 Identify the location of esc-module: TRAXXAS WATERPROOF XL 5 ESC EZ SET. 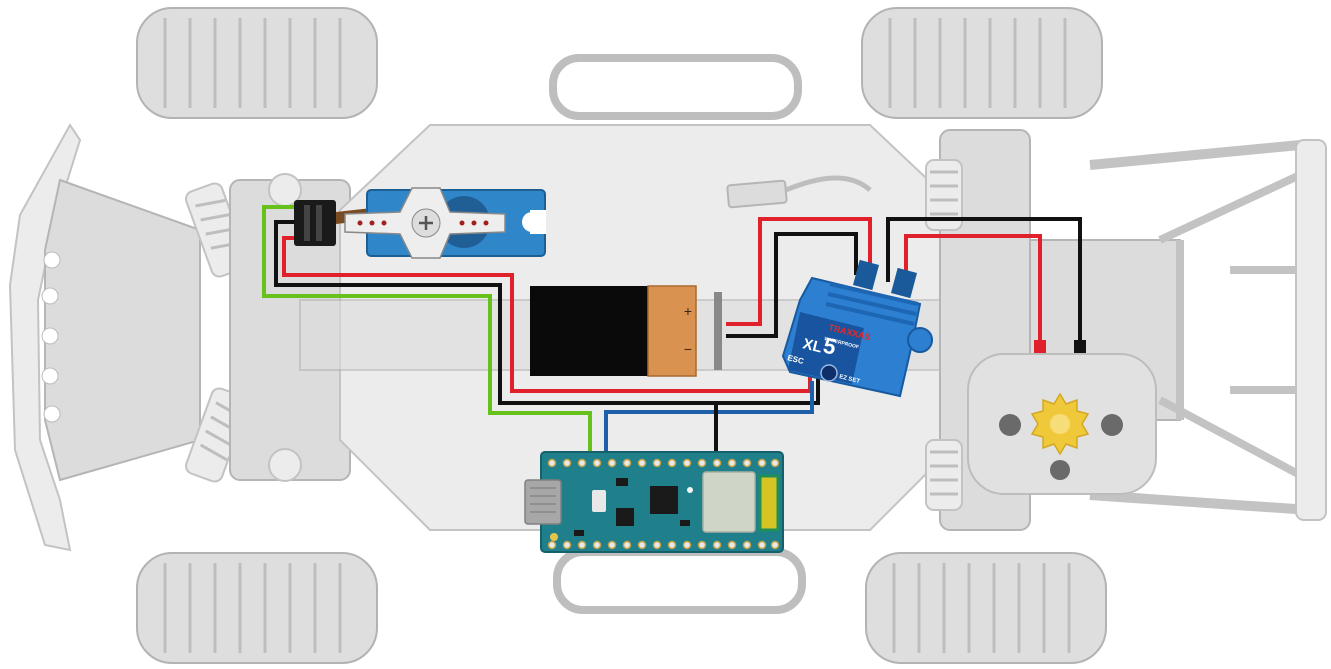
(857, 328).